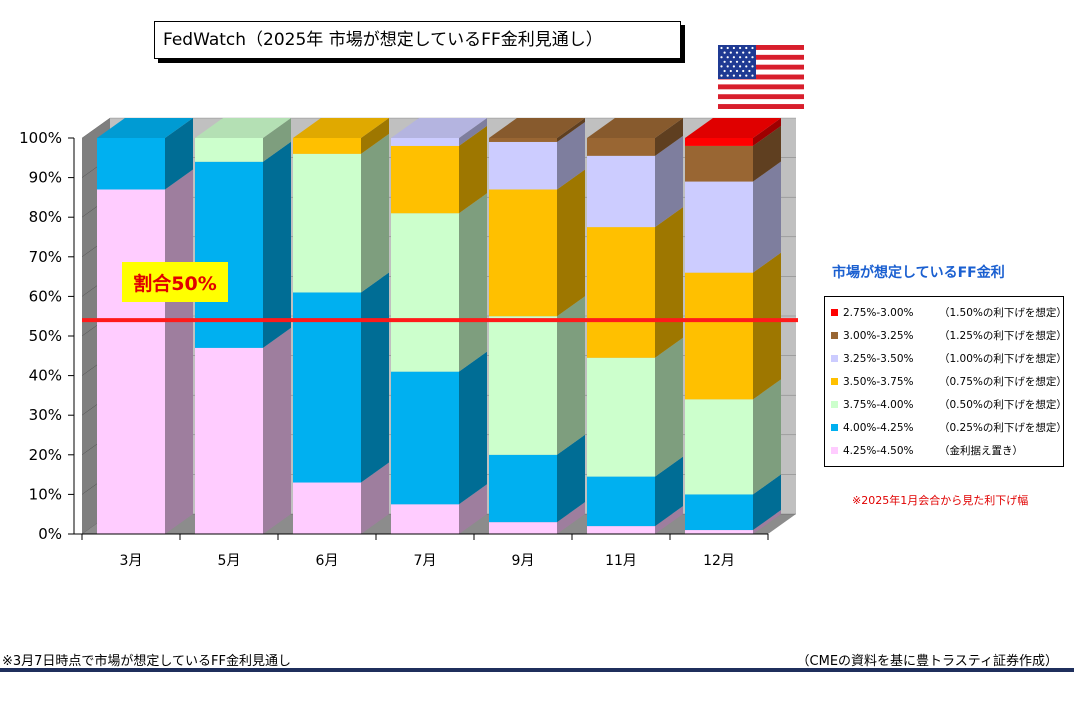 The image size is (1074, 707). What do you see at coordinates (45, 376) in the screenshot?
I see `y-tick-label: 40%` at bounding box center [45, 376].